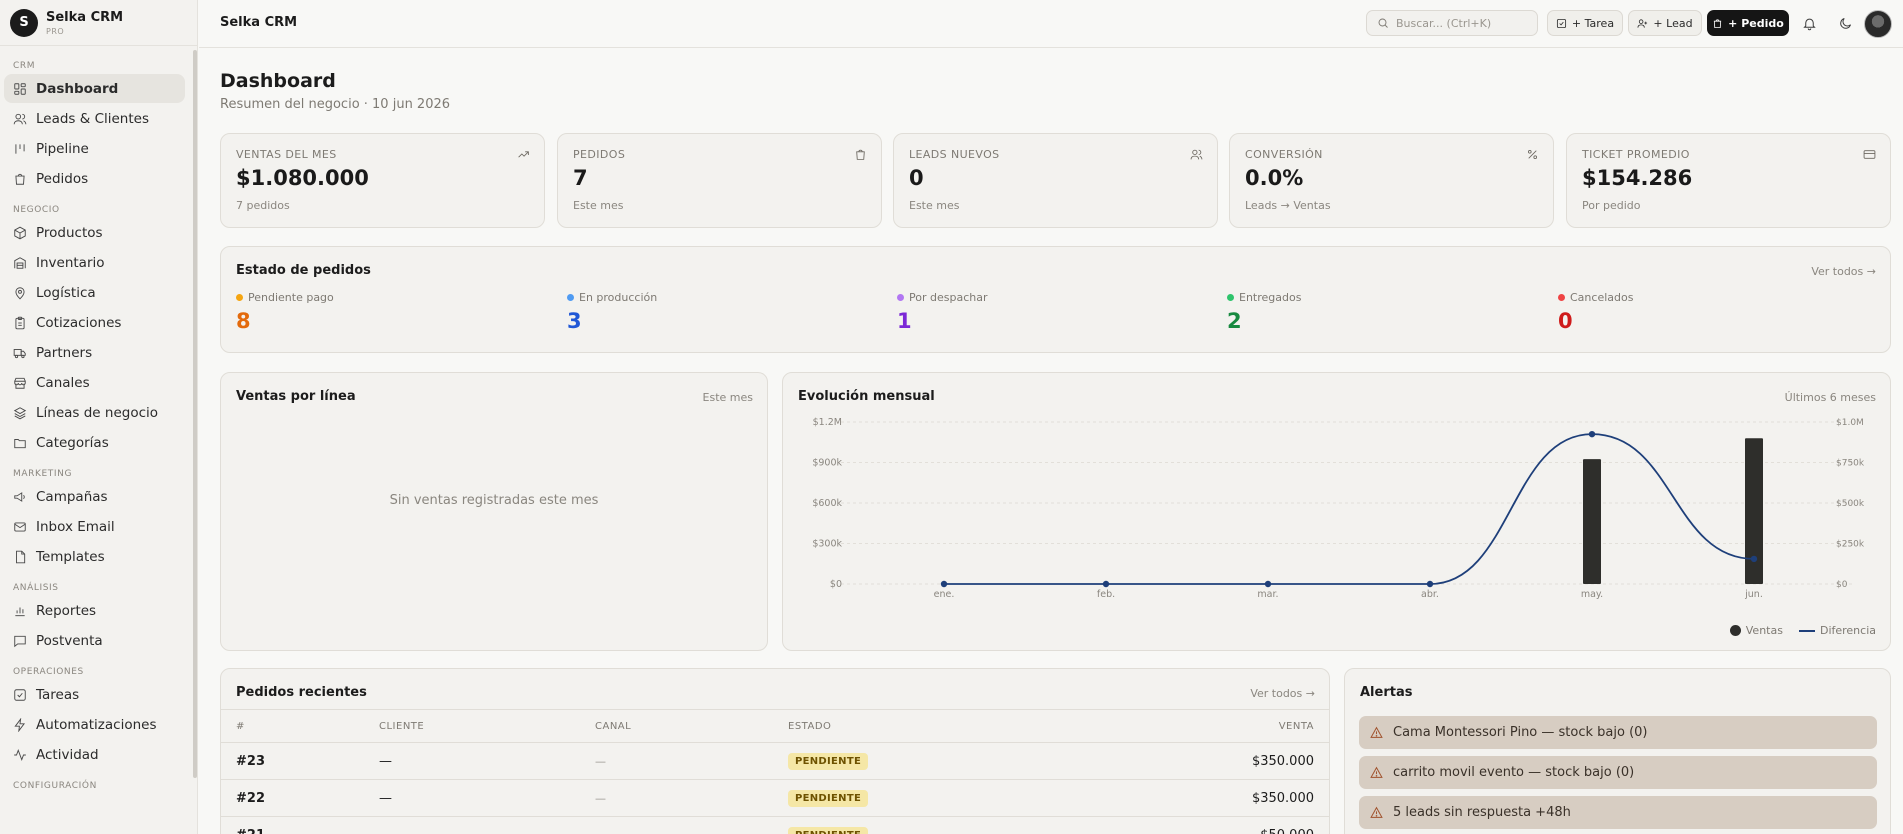 This screenshot has height=834, width=1903. I want to click on kpi-label: CONVERSIÓN, so click(1284, 154).